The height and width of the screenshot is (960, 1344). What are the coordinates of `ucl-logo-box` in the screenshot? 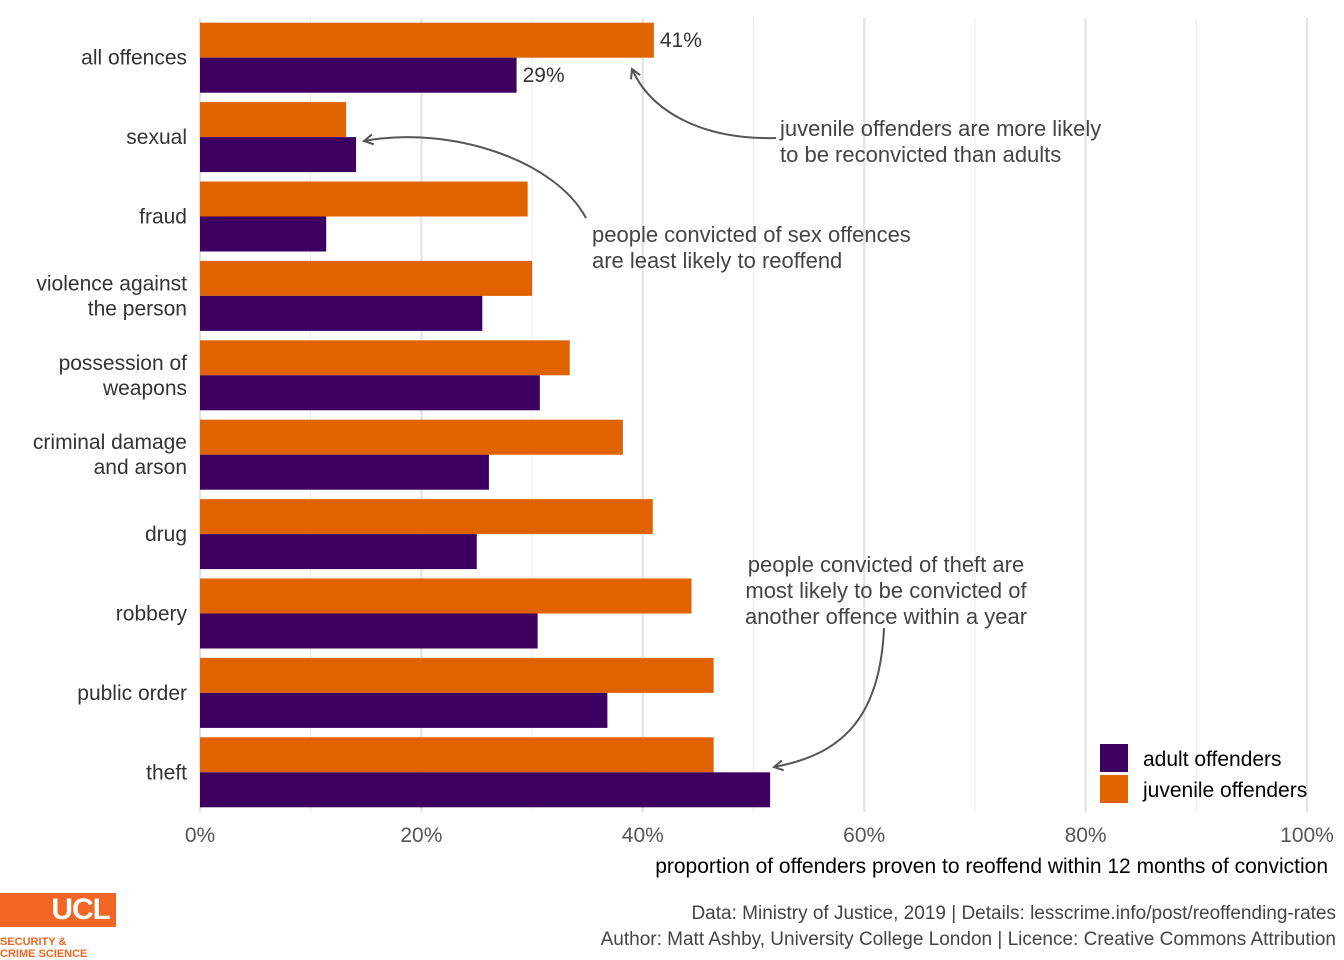 It's located at (58, 910).